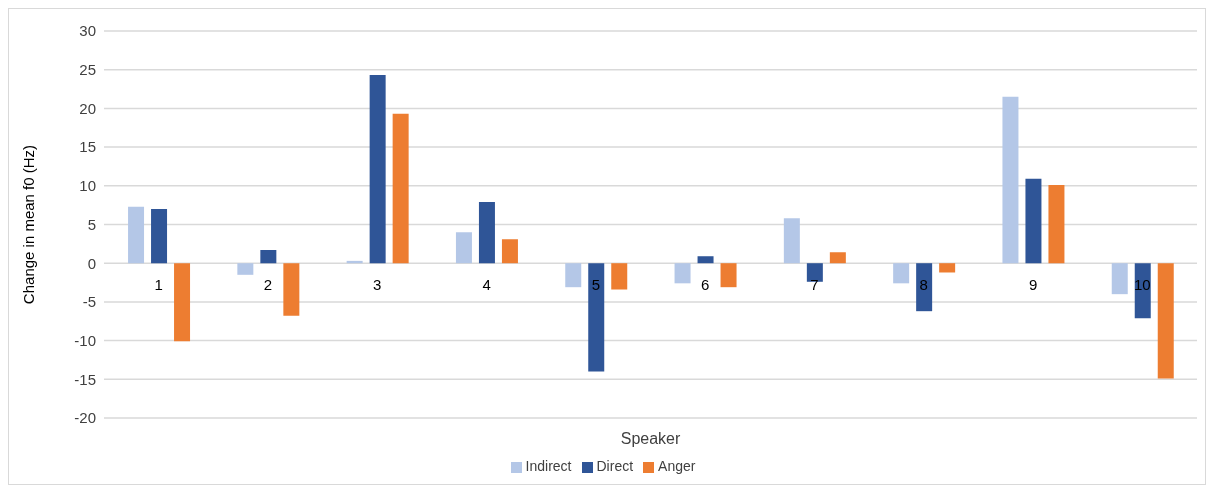  I want to click on x-tick-label: 10, so click(1142, 284).